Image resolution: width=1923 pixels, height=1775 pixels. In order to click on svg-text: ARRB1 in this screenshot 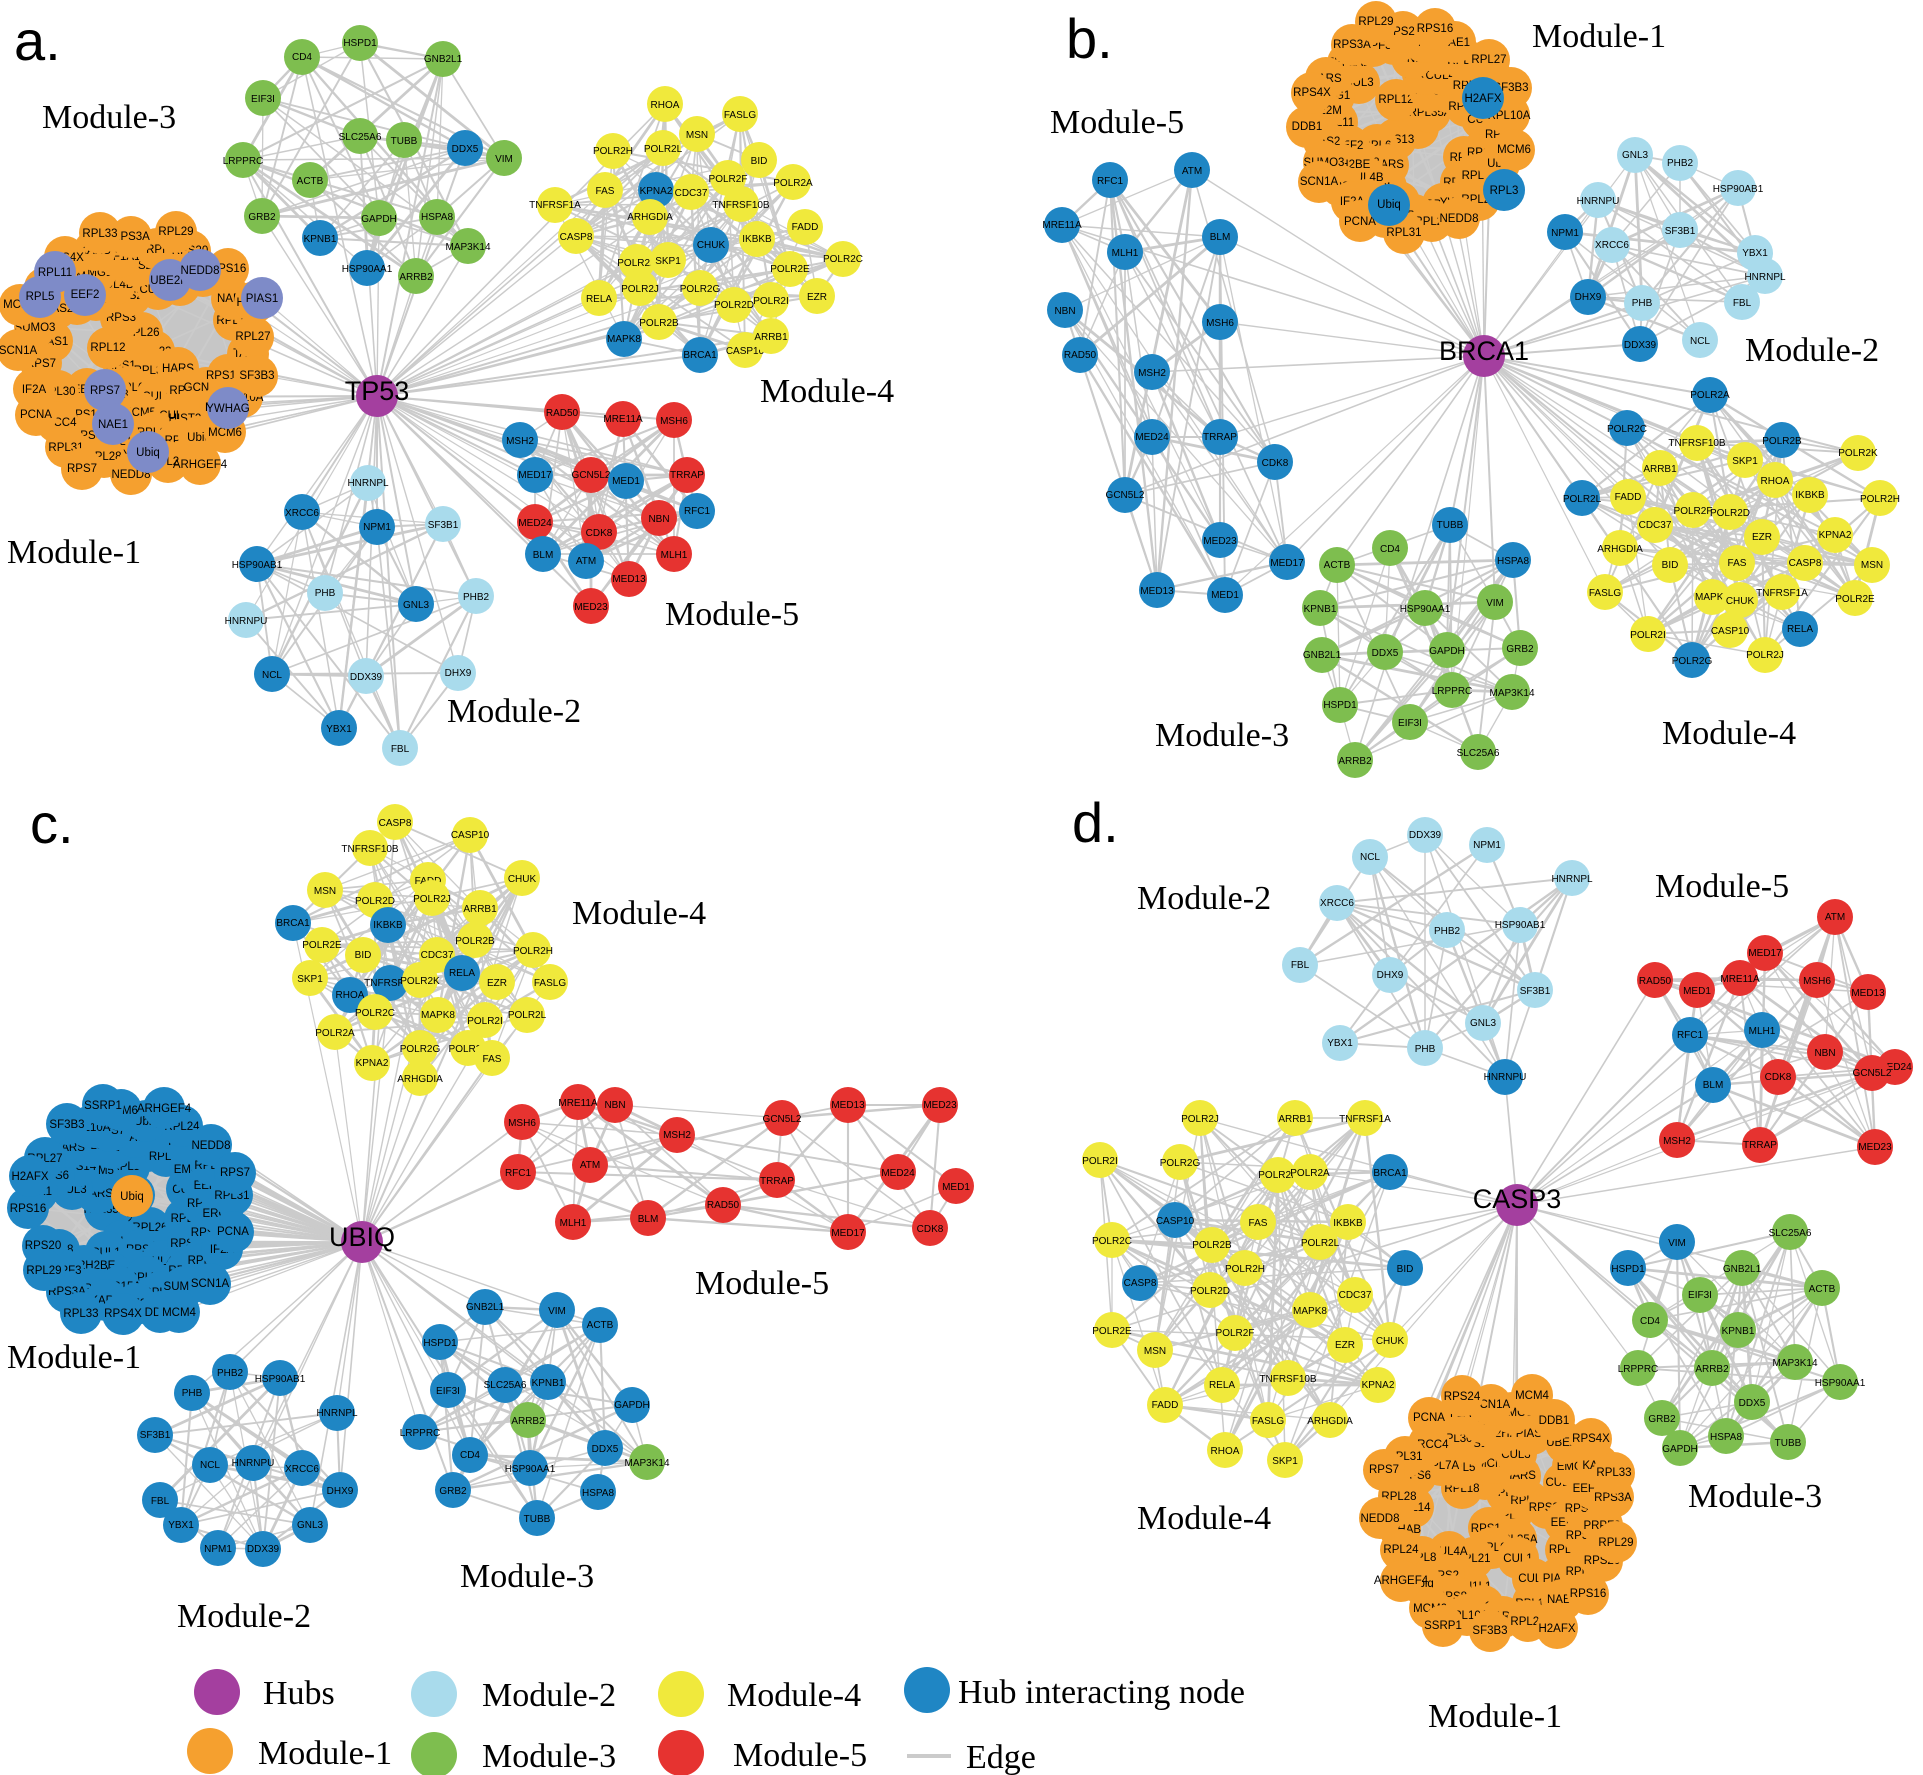, I will do `click(480, 909)`.